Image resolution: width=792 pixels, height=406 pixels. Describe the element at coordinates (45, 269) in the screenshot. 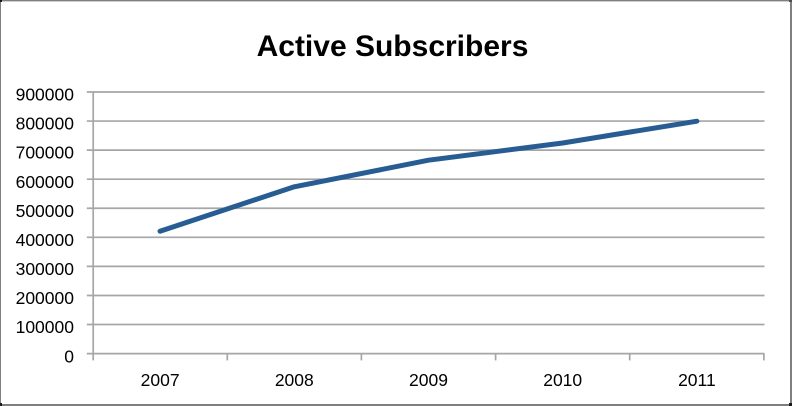

I see `svg-text: 300000` at that location.